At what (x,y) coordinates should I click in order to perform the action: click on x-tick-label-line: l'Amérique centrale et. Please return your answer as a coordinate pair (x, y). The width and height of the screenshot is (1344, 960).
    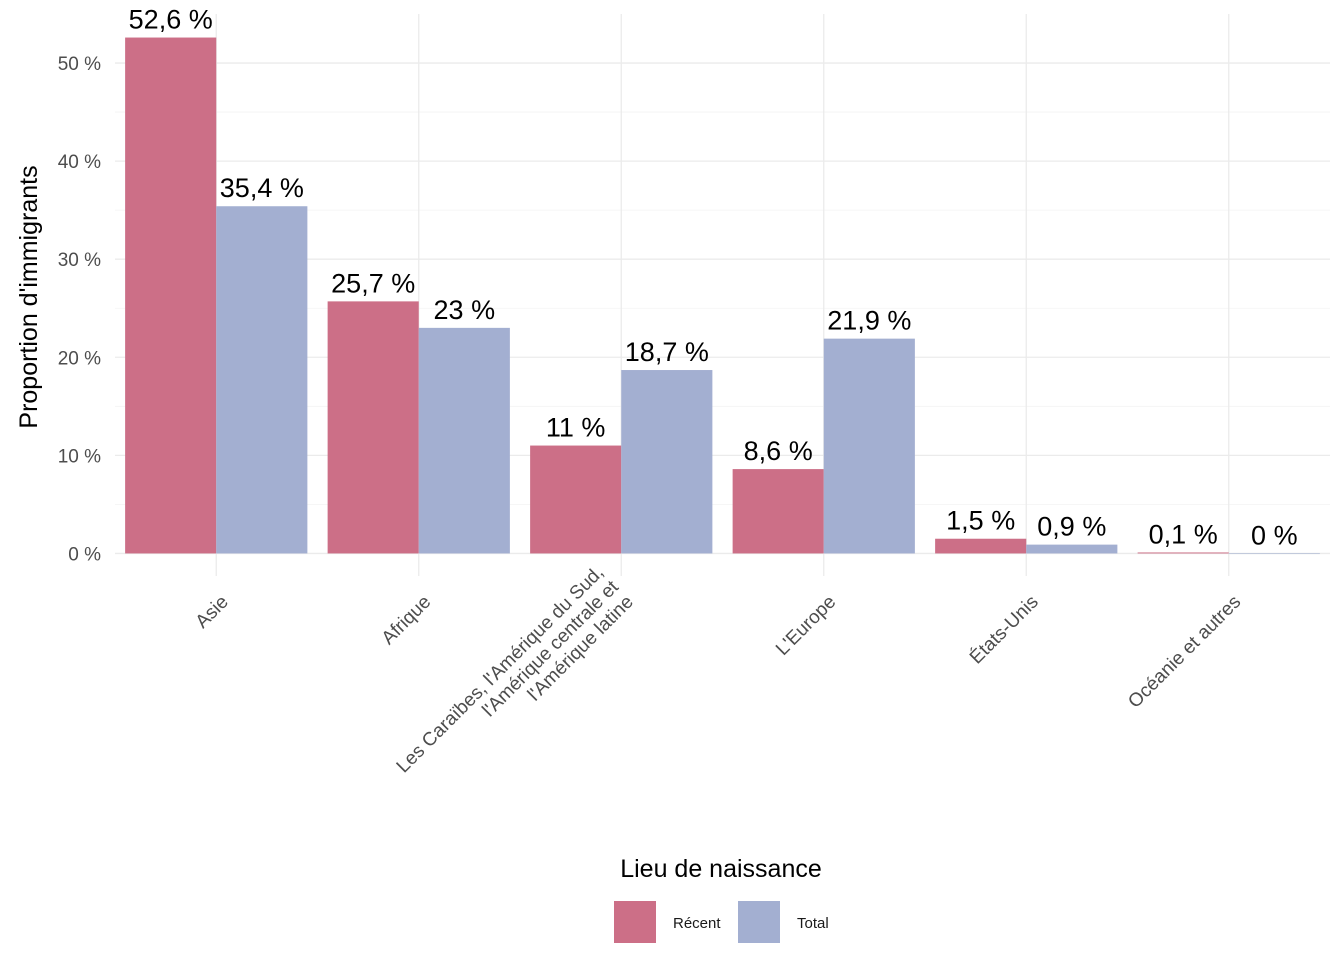
    Looking at the image, I should click on (551, 648).